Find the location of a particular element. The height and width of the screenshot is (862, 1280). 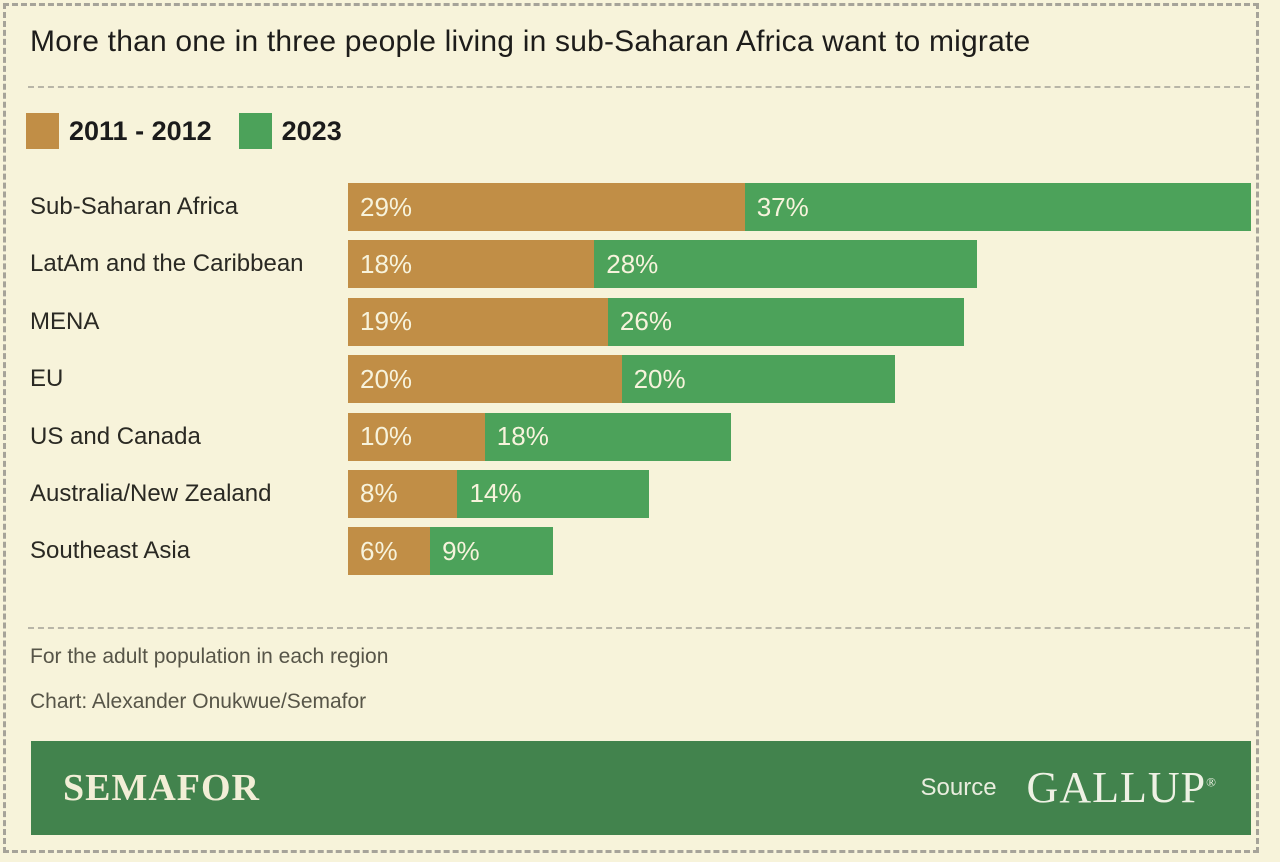

bar-group: 20% 20% is located at coordinates (622, 379).